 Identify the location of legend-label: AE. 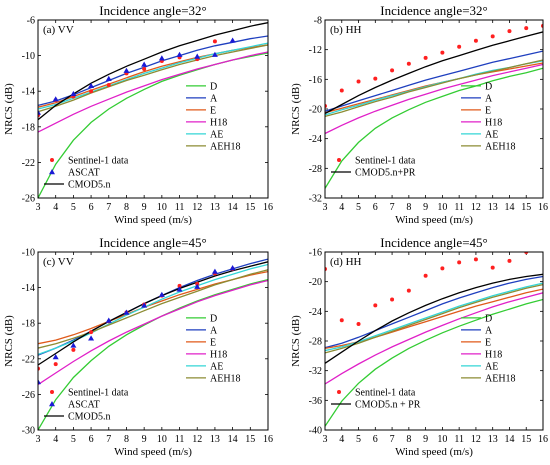
(491, 366).